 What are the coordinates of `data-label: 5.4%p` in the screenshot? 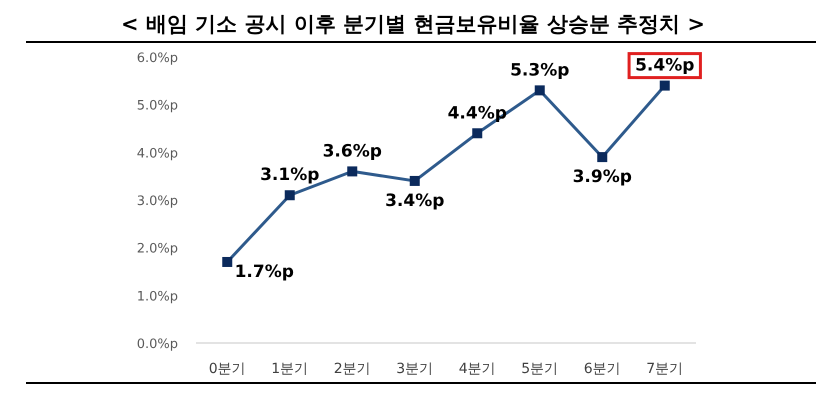 It's located at (664, 66).